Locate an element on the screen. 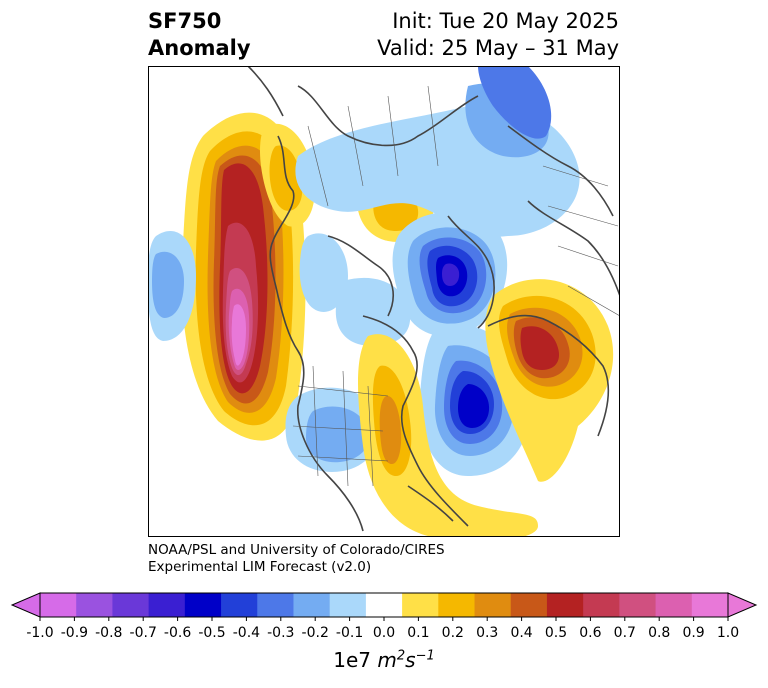 The image size is (768, 688). east-us-positive-anomaly is located at coordinates (448, 435).